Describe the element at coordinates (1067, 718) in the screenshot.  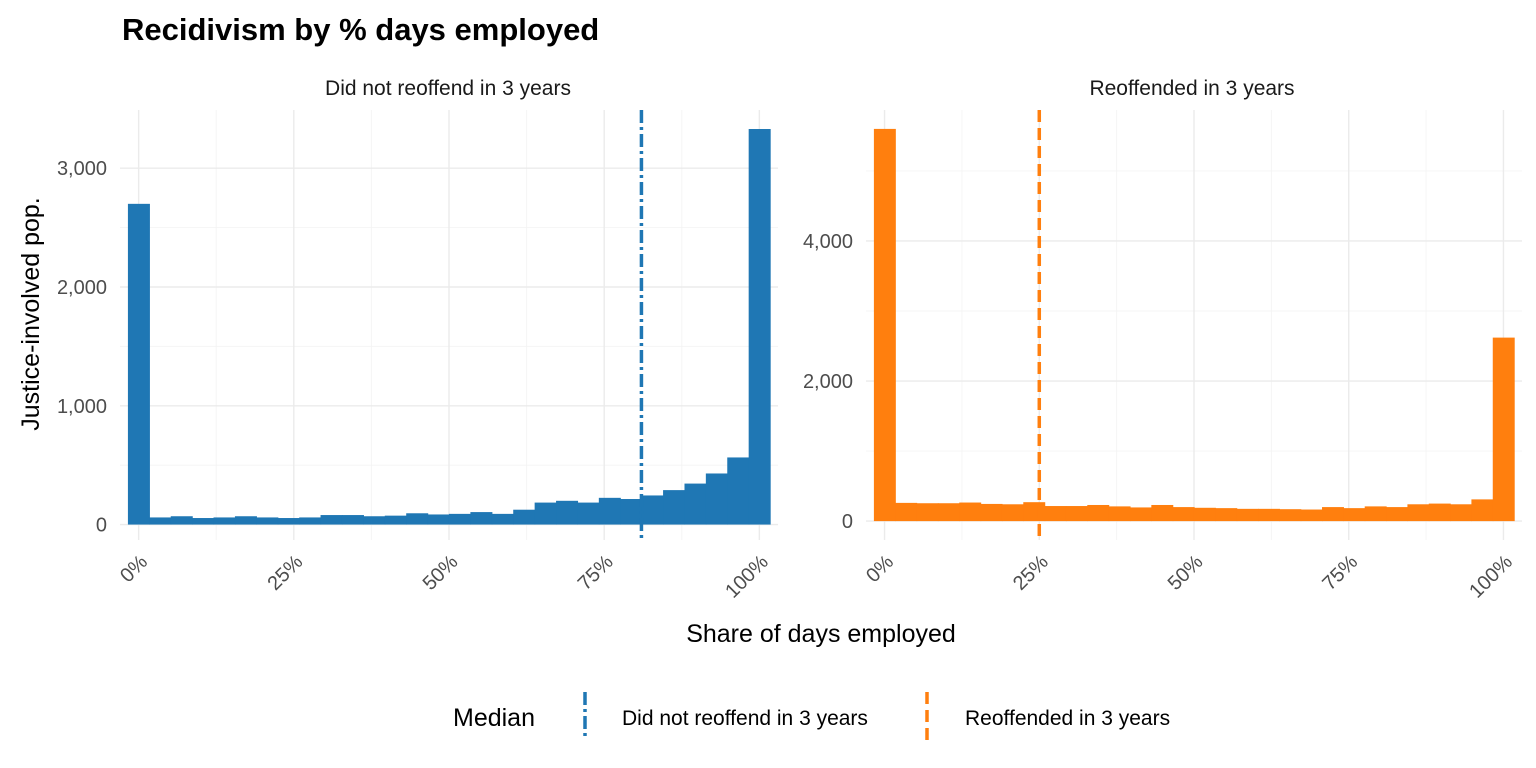
I see `legend-label-reoffended: Reoffended in 3 years` at that location.